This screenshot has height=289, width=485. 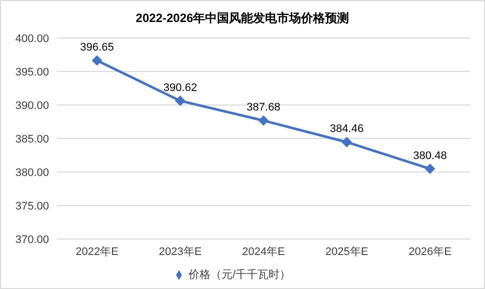 I want to click on x-tick-label: 2023年E, so click(x=180, y=252).